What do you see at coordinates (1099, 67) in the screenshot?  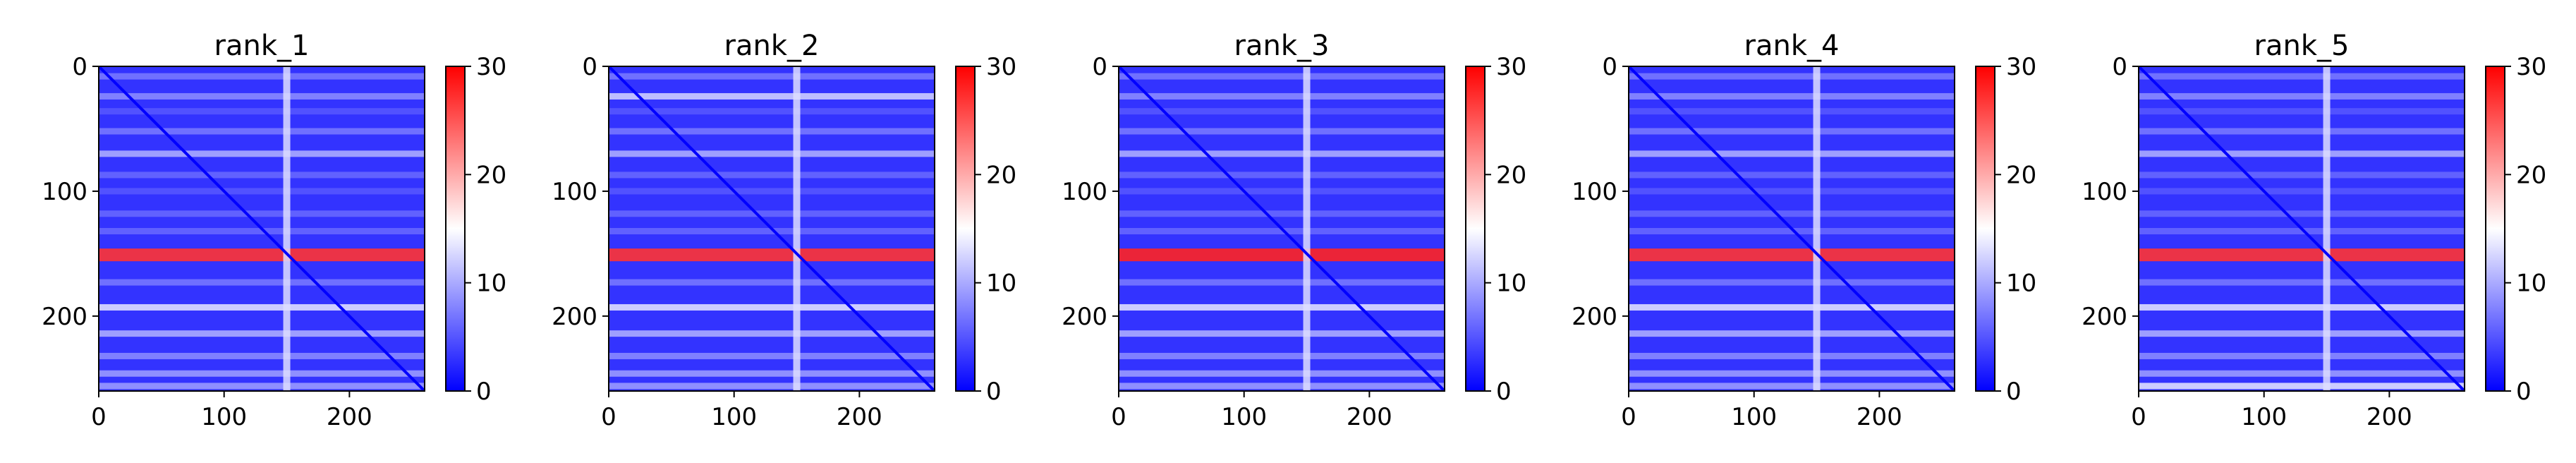 I see `y-tick-label: 0` at bounding box center [1099, 67].